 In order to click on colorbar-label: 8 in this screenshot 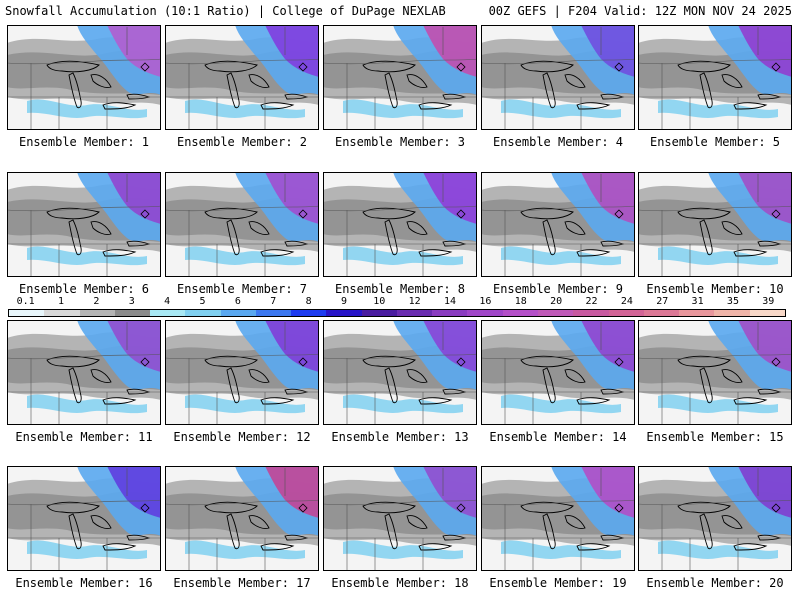, I will do `click(308, 301)`.